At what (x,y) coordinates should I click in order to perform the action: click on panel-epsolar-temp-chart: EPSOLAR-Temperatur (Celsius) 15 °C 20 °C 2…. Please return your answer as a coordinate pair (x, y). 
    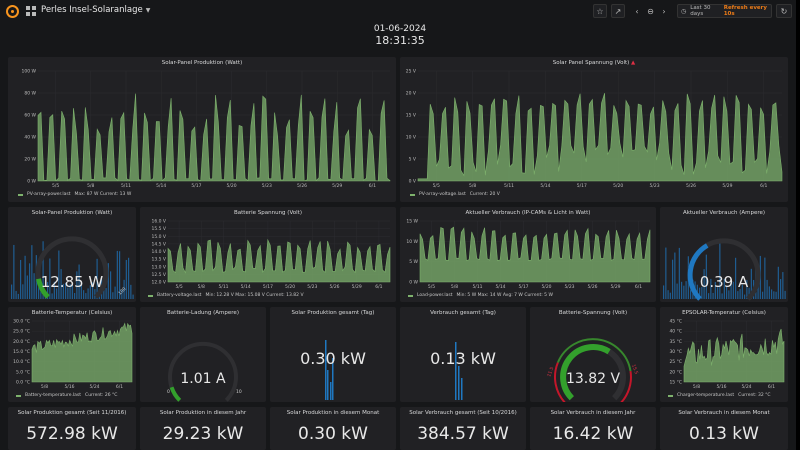
    Looking at the image, I should click on (724, 354).